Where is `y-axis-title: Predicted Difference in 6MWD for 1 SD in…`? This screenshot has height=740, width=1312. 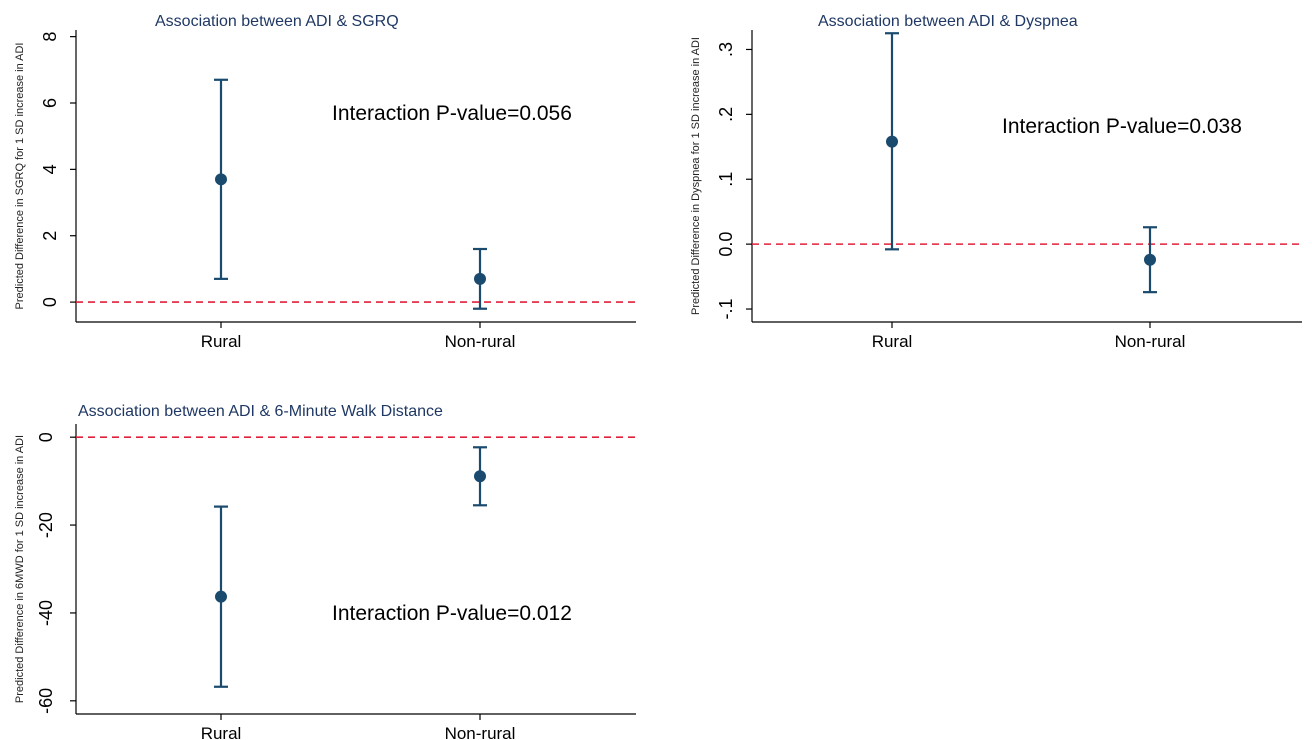 y-axis-title: Predicted Difference in 6MWD for 1 SD in… is located at coordinates (20, 569).